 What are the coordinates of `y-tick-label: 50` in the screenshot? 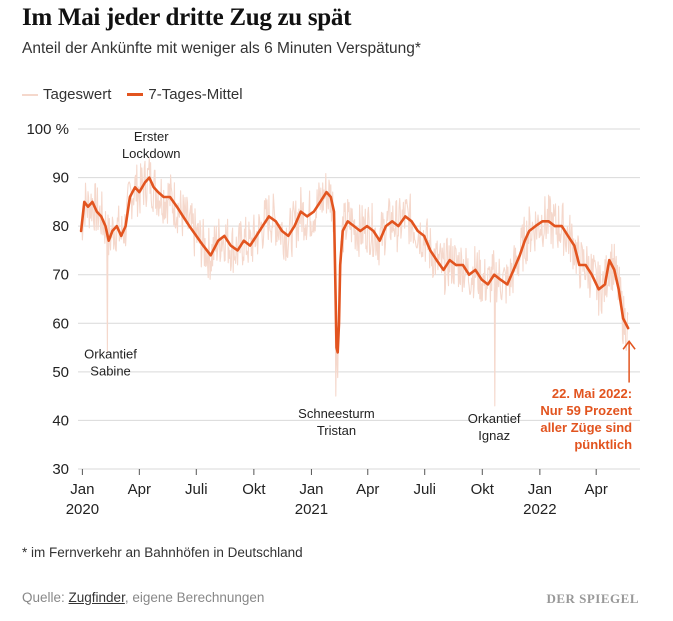 It's located at (60, 372).